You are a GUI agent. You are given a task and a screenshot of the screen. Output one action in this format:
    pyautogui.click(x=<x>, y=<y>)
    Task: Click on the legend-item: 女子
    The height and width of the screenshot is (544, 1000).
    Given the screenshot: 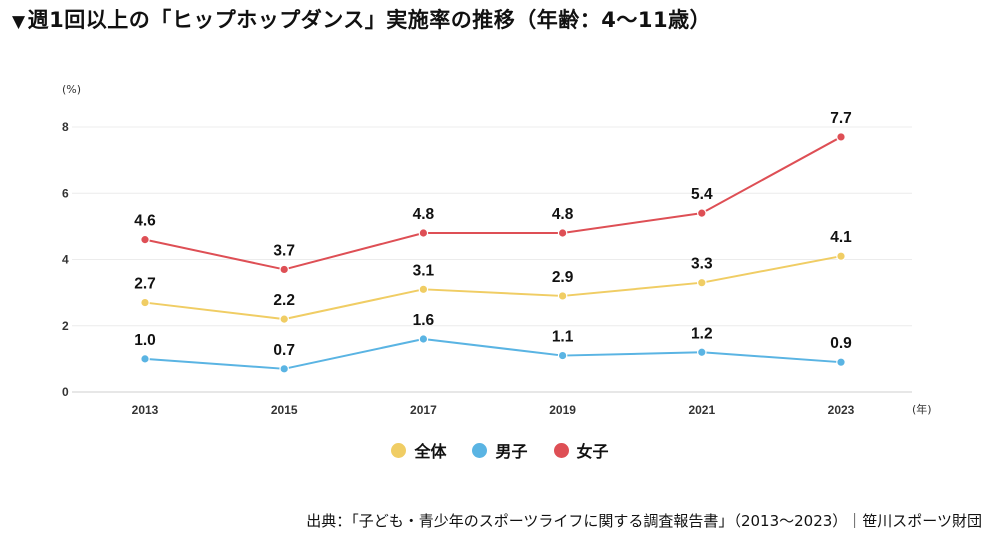 What is the action you would take?
    pyautogui.click(x=581, y=450)
    